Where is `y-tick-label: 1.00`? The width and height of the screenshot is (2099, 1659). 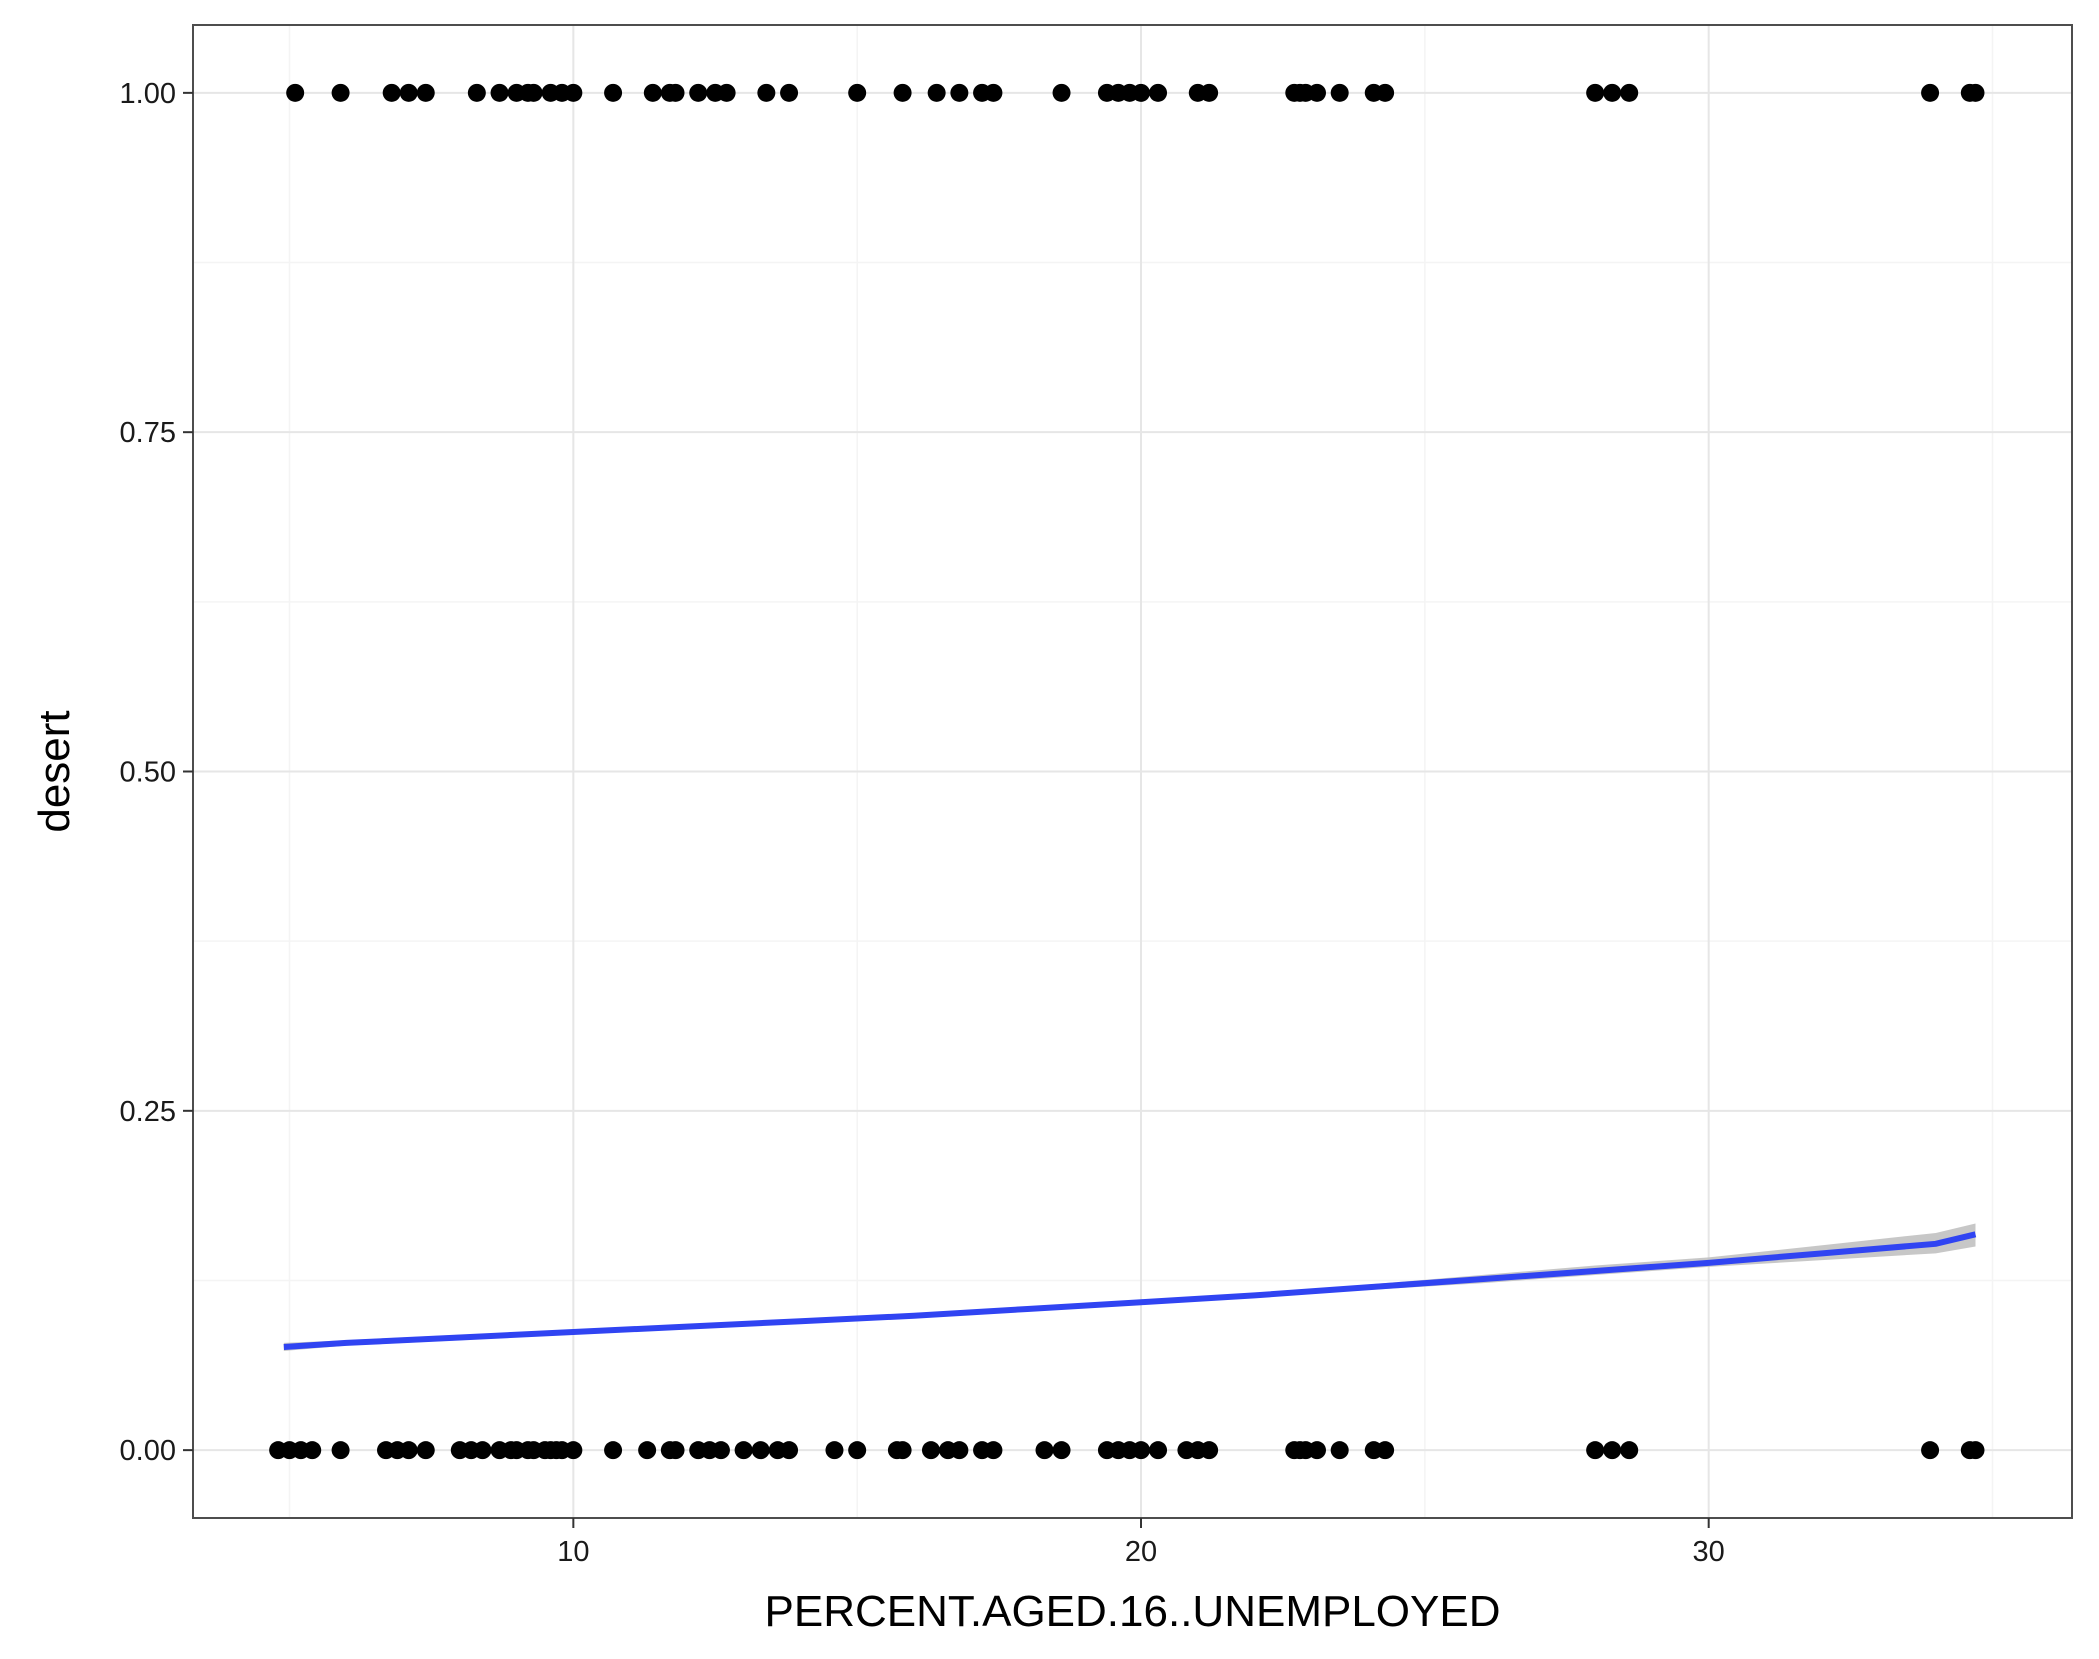 y-tick-label: 1.00 is located at coordinates (148, 94).